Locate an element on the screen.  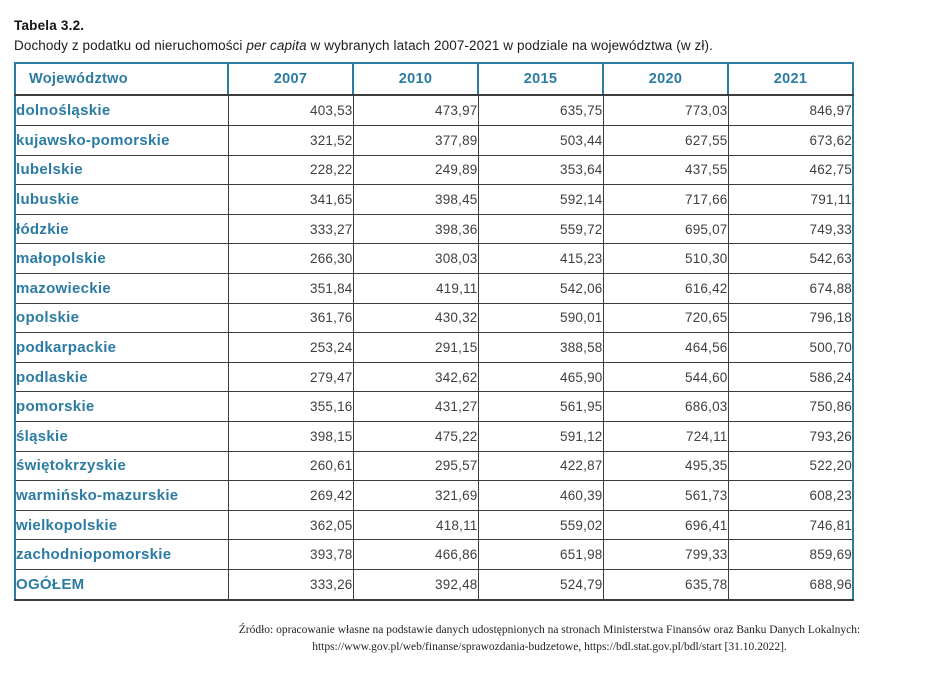
value-cell: 398,36 is located at coordinates (415, 229).